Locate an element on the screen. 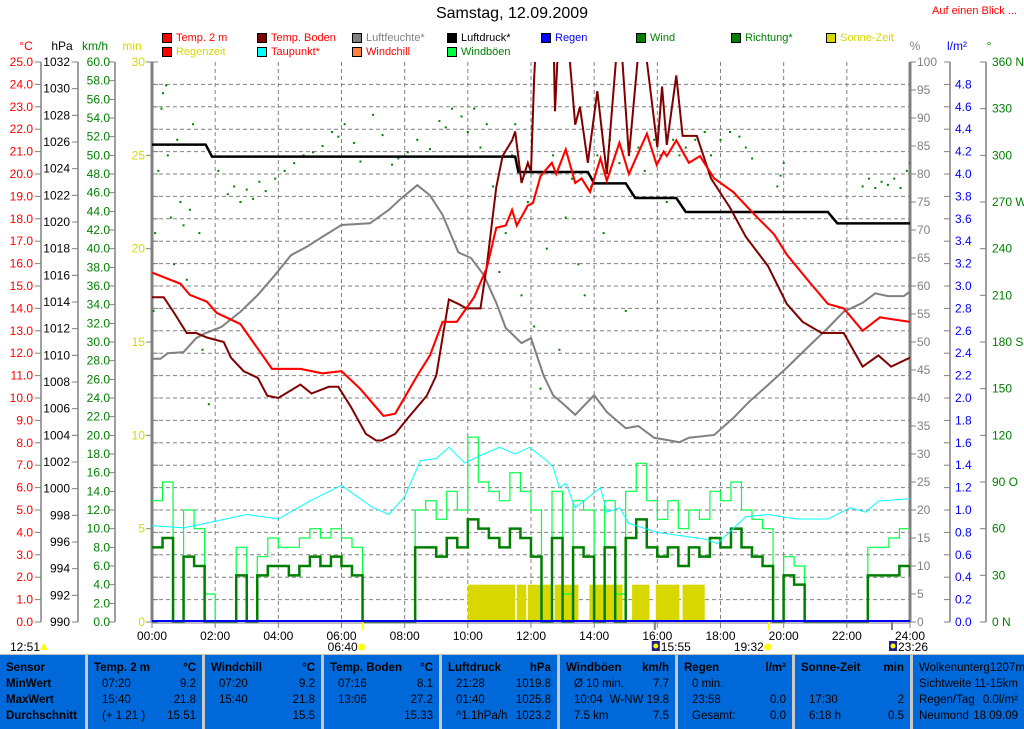 This screenshot has width=1024, height=729. humidity-tick-label: 50 is located at coordinates (924, 342).